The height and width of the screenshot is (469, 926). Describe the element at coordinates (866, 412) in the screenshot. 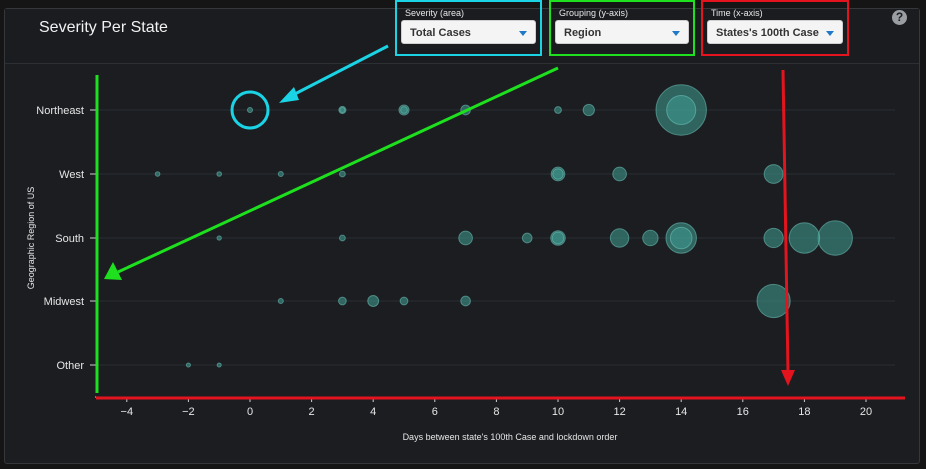

I see `x-tick-label: 20` at that location.